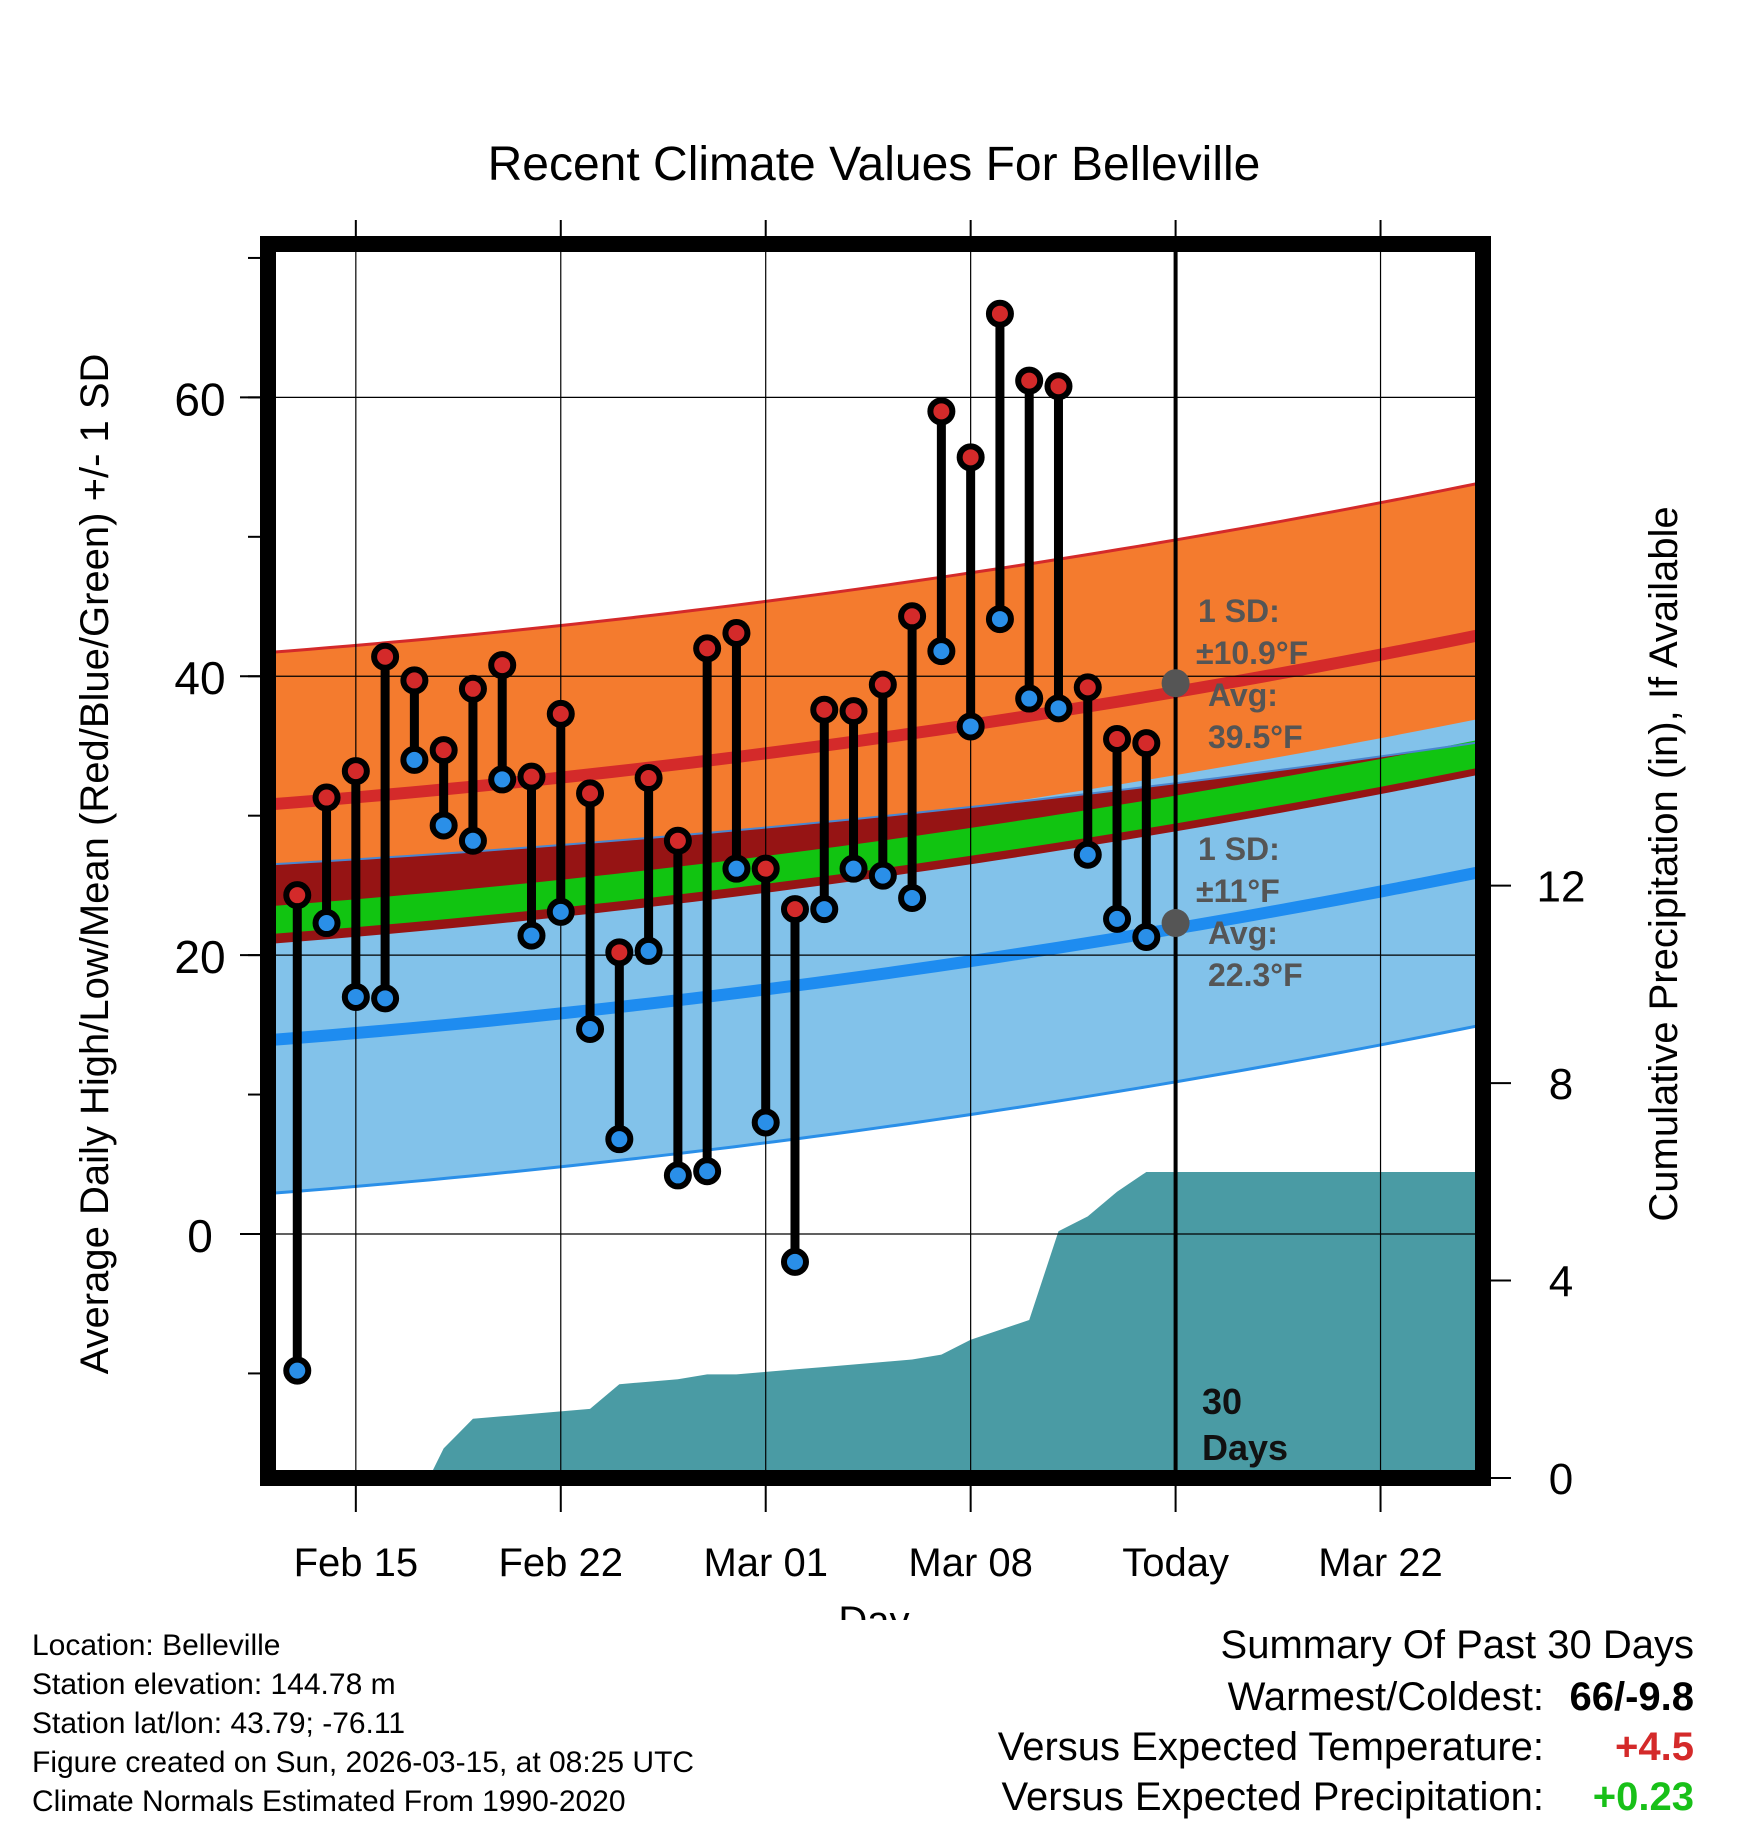 The height and width of the screenshot is (1828, 1748). What do you see at coordinates (1561, 1282) in the screenshot?
I see `y2-tick-label: 4` at bounding box center [1561, 1282].